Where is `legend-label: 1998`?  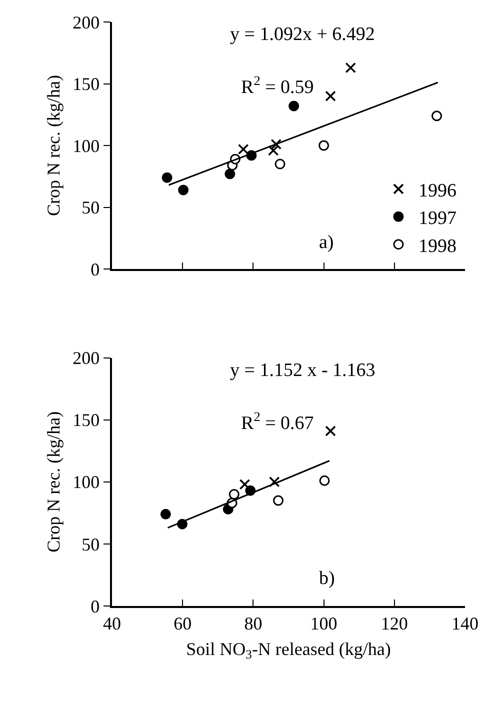
legend-label: 1998 is located at coordinates (437, 246).